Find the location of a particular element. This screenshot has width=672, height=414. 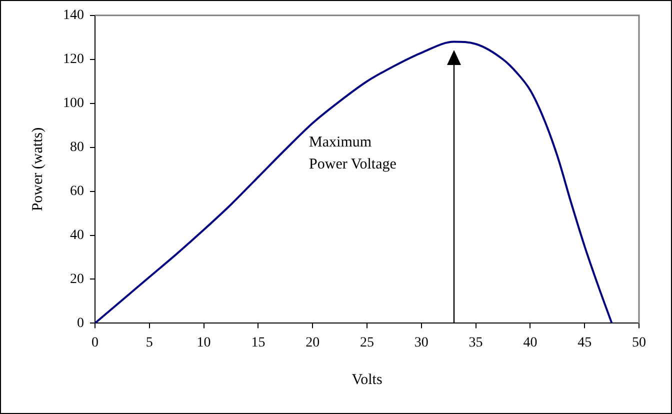

x-tick-label: 30 is located at coordinates (421, 342).